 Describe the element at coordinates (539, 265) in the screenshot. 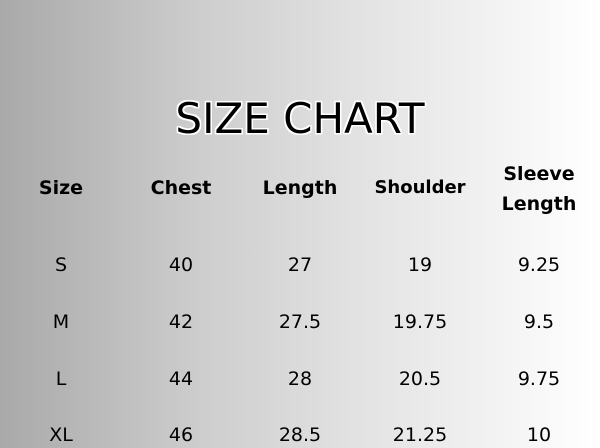

I see `table-cell: 9.25` at that location.